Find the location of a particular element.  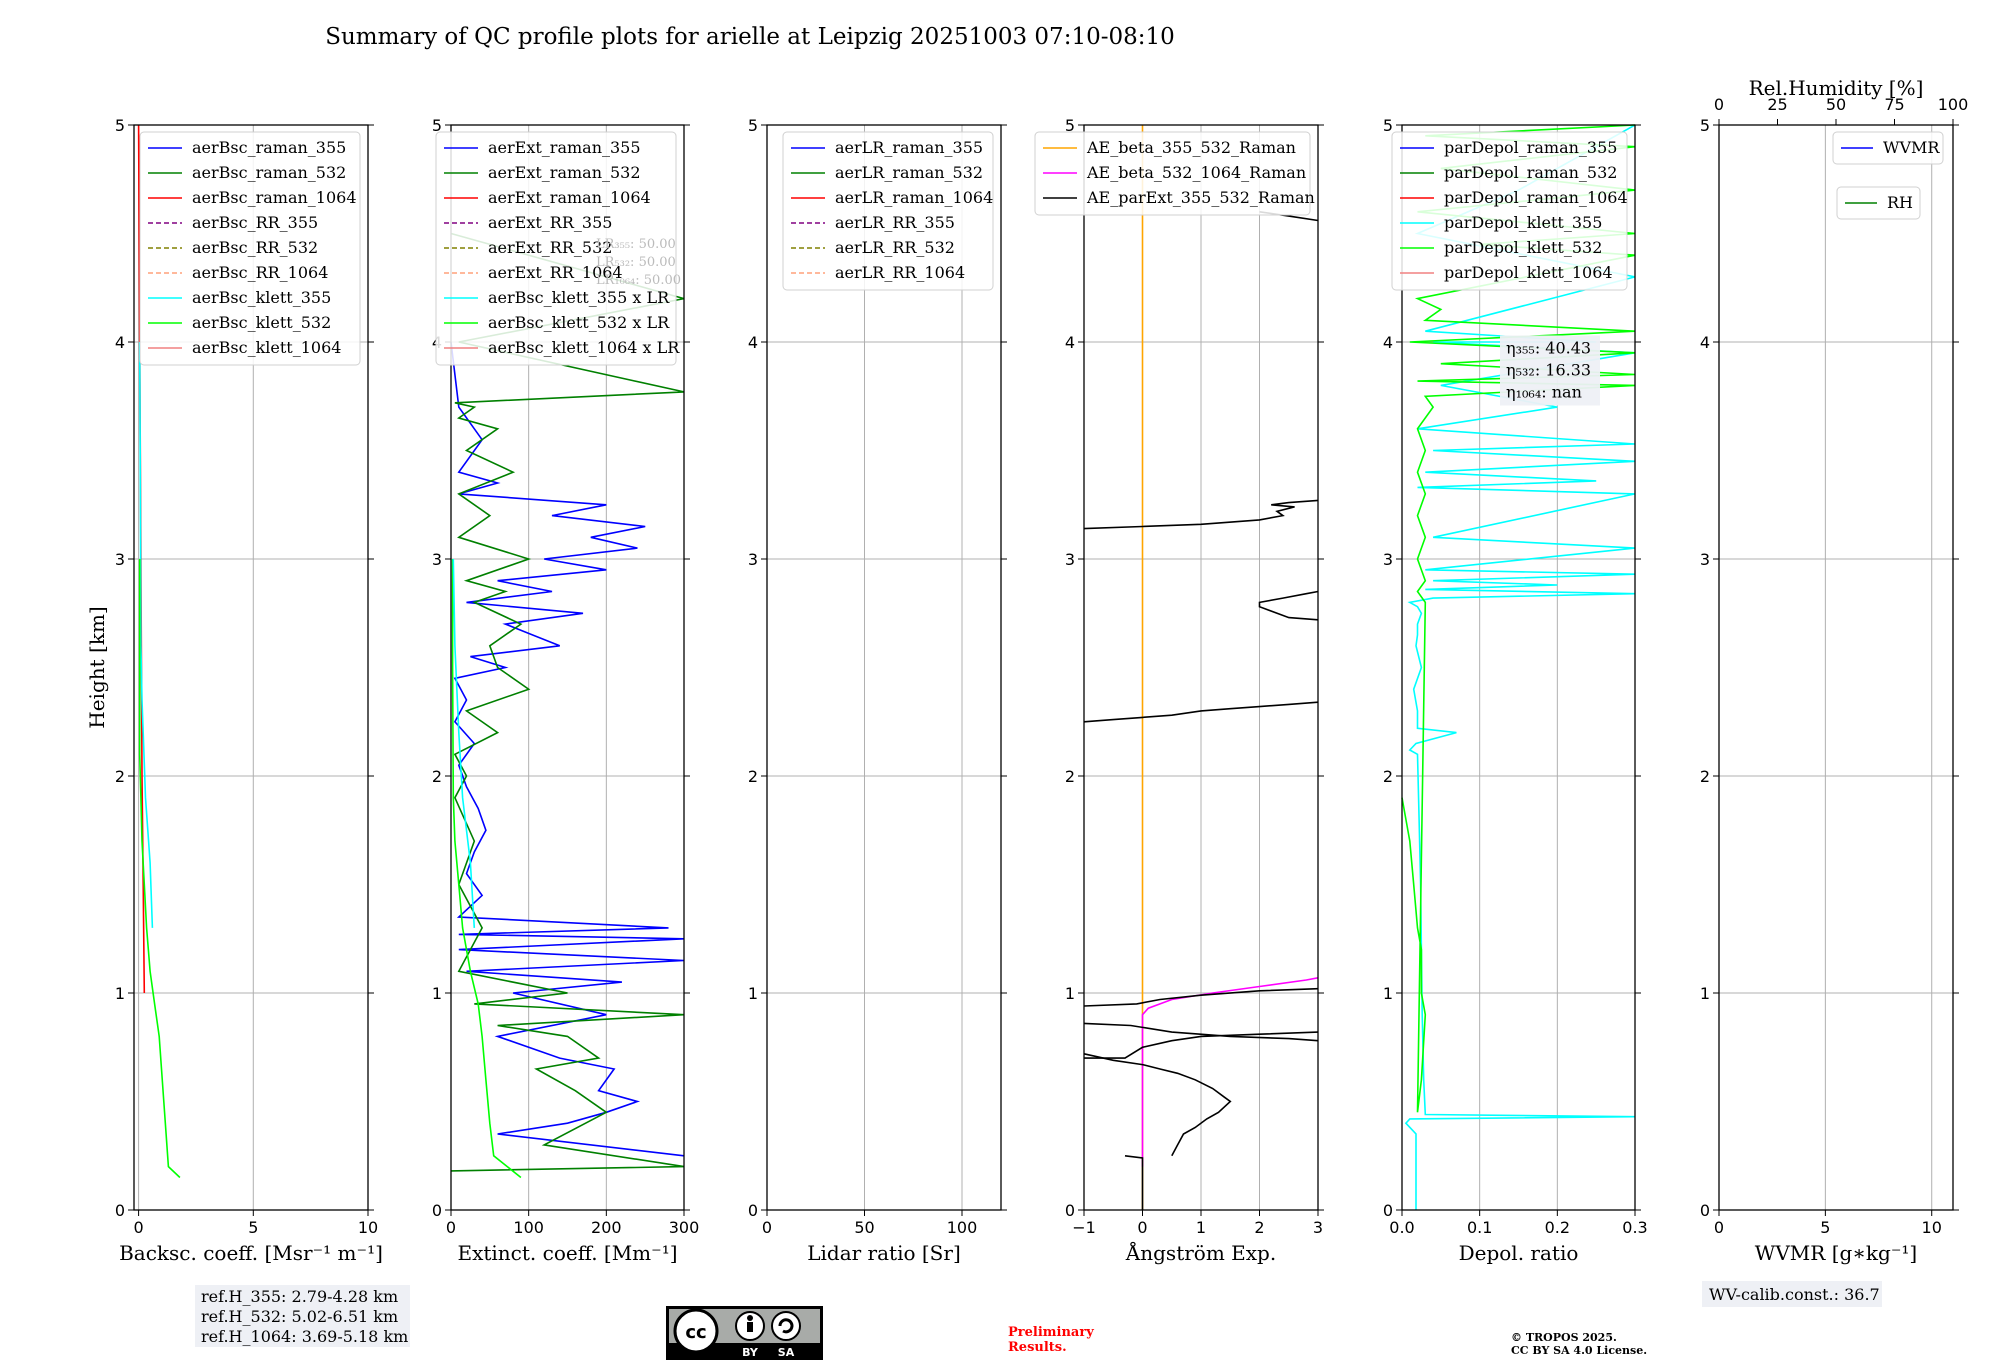

legend-entry: parDepol_klett_1064 is located at coordinates (1528, 272).